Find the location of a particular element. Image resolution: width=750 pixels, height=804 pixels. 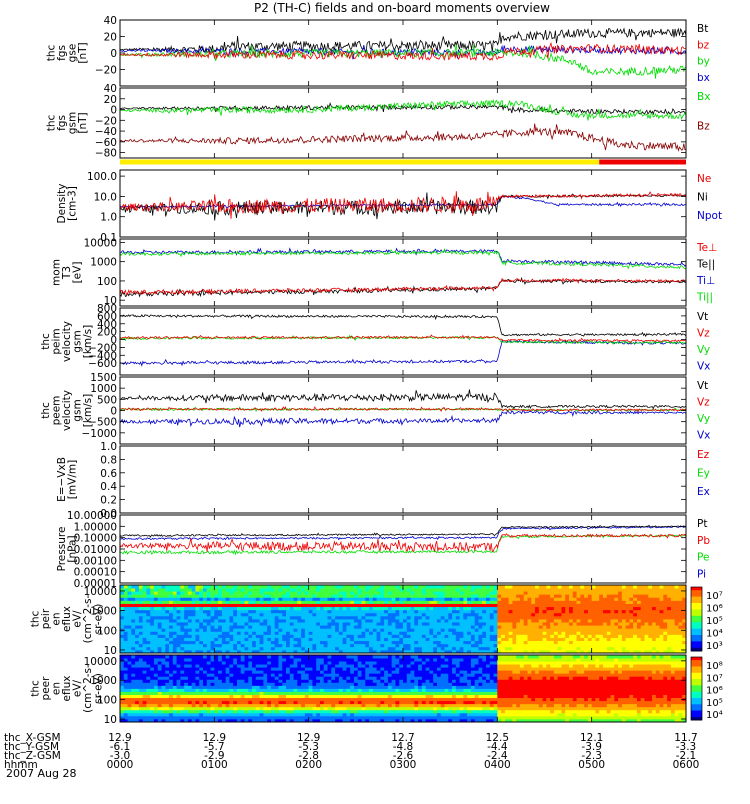

series-fgs_gse-by is located at coordinates (403, 62).